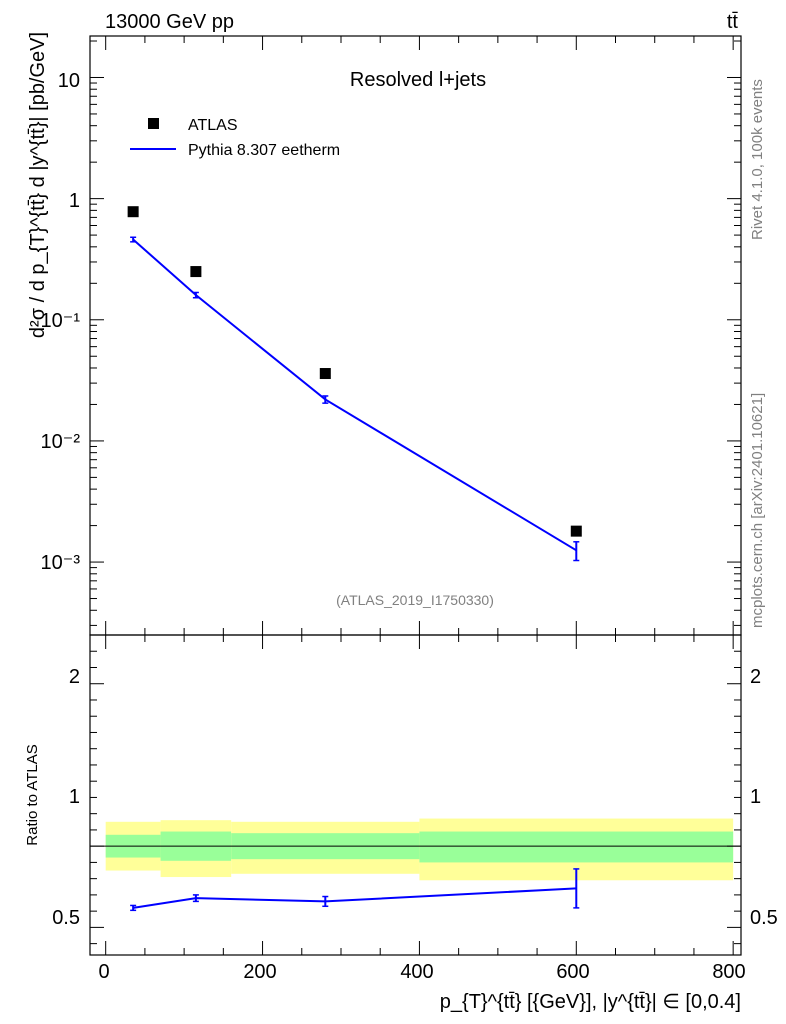  I want to click on main-ylabel: d²σ / d p_{T}^{tt̄} d |y^{tt̄}| [pb/GeV], so click(38, 185).